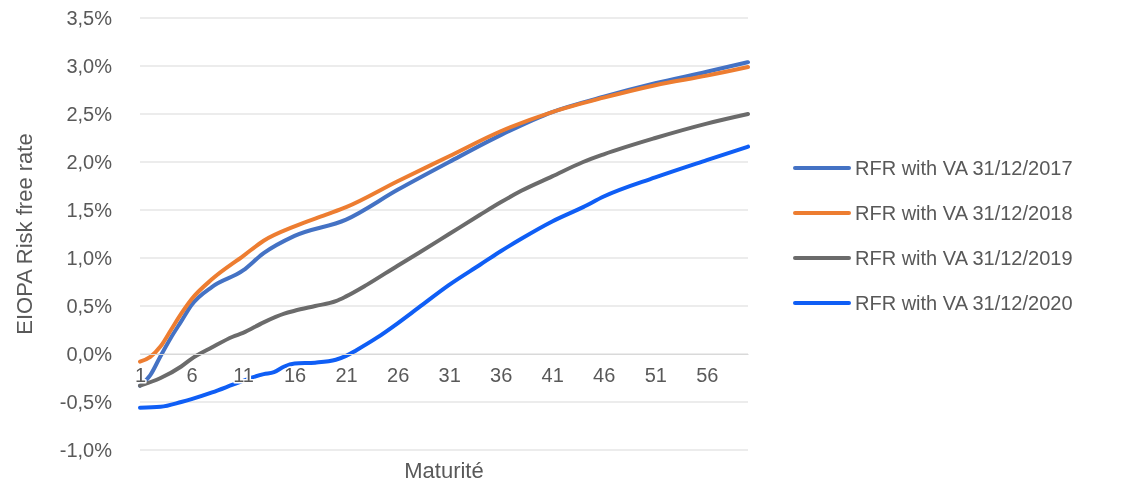  What do you see at coordinates (444, 470) in the screenshot?
I see `x-axis-title: Maturité` at bounding box center [444, 470].